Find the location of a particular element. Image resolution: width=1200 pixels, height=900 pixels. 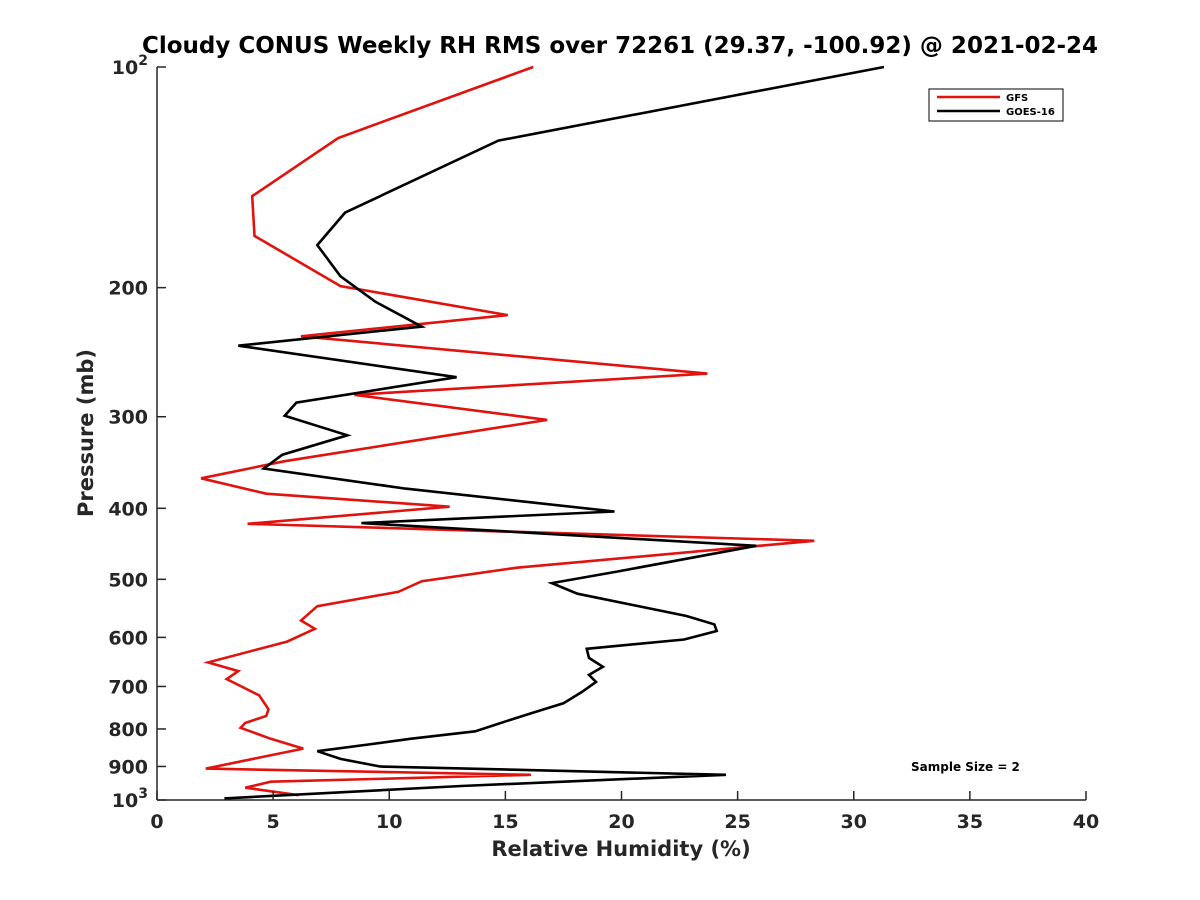

x-tick-label: 5 is located at coordinates (273, 822).